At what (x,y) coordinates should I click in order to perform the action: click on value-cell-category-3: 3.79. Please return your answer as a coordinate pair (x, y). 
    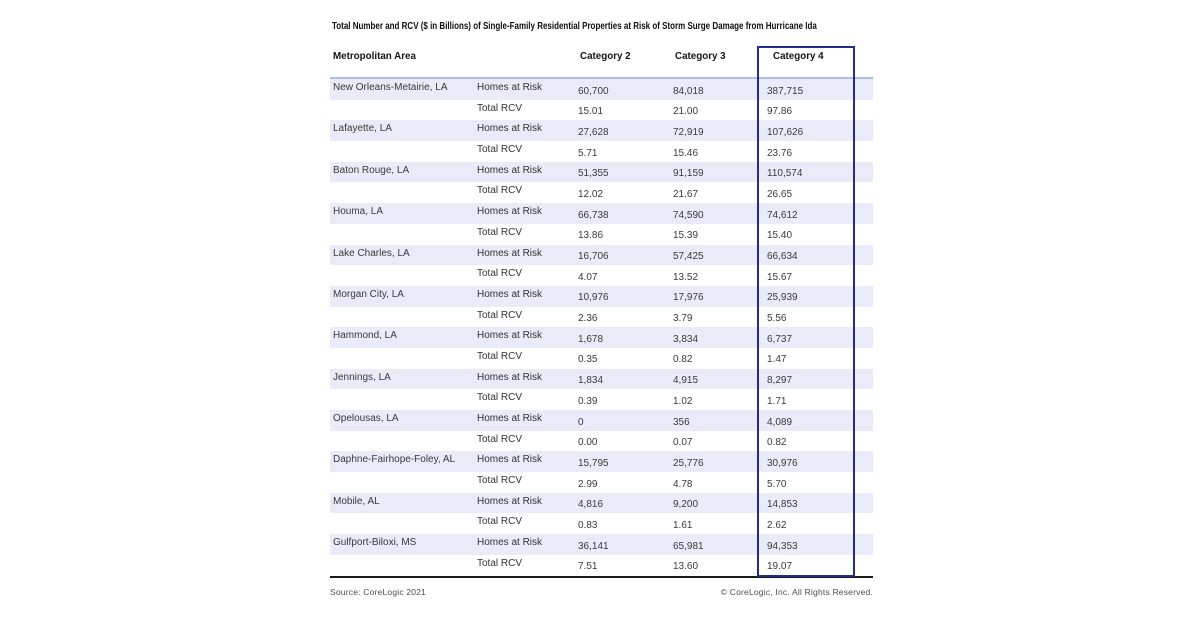
    Looking at the image, I should click on (683, 319).